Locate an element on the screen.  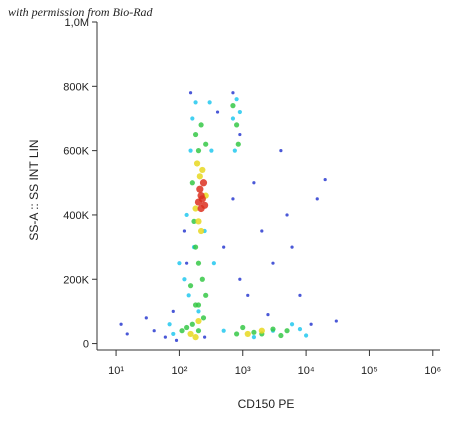
y-tick-label: 800K is located at coordinates (76, 87).